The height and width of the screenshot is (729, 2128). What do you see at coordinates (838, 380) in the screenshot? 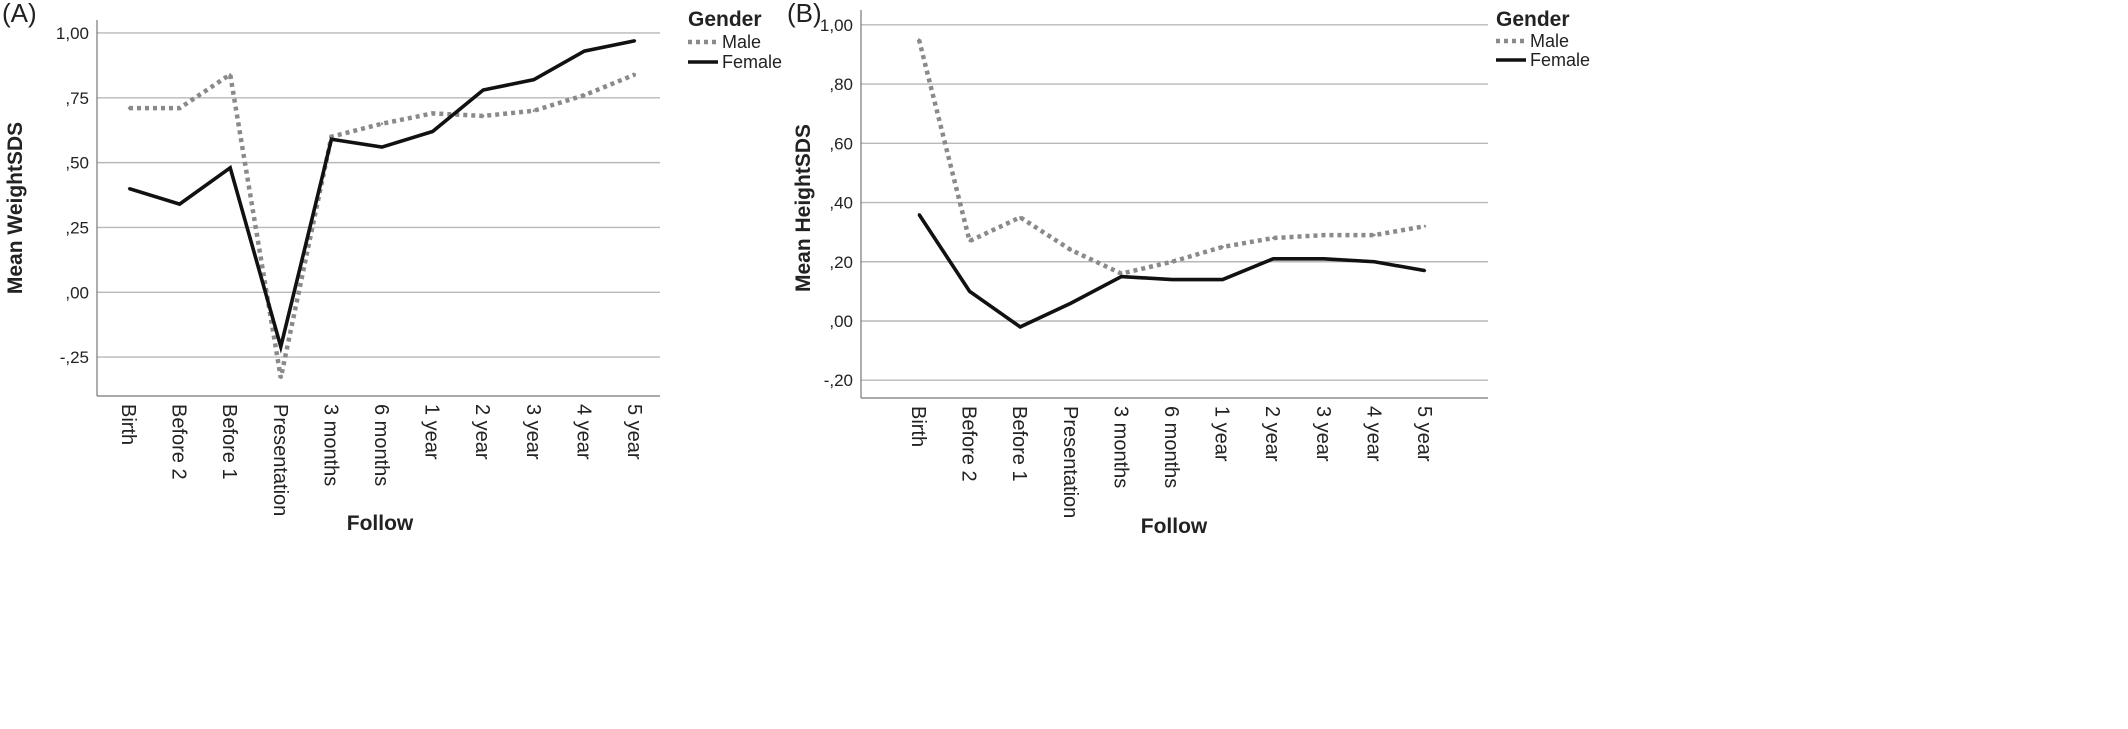
I see `y-tick-label: -,20` at bounding box center [838, 380].